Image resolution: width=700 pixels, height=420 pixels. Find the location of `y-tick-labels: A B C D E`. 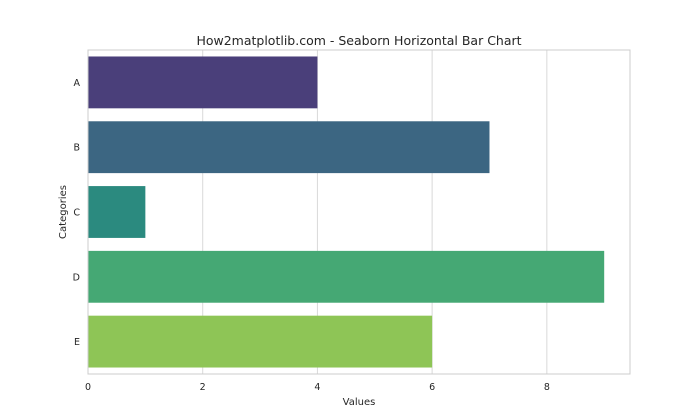

y-tick-labels: A B C D E is located at coordinates (77, 213).